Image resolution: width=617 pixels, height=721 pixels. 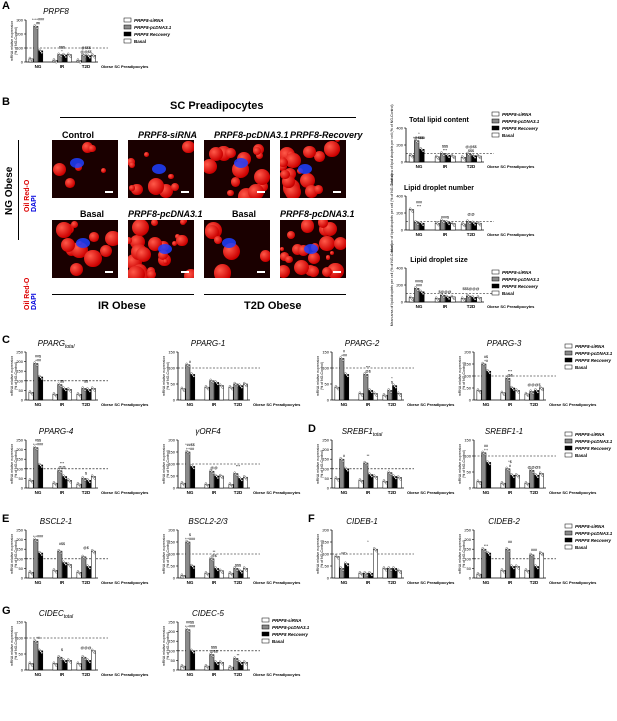 I want to click on x-tick-label: T2D, so click(x=238, y=582).